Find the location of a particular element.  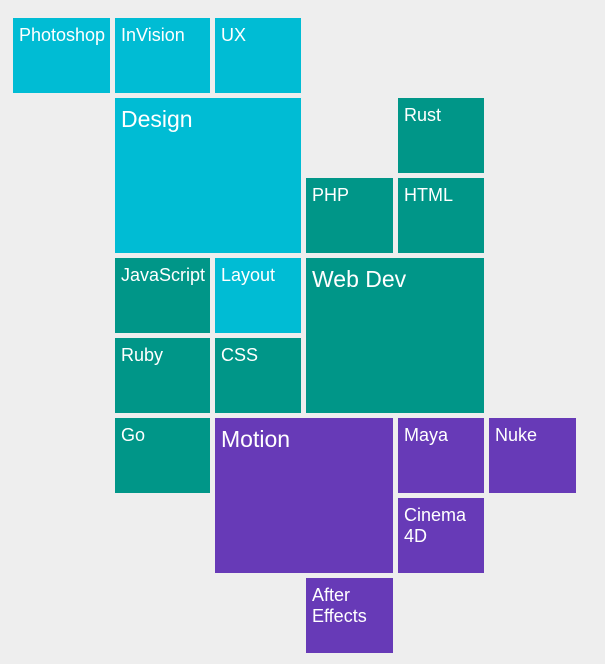

tile-ux: UX is located at coordinates (258, 55).